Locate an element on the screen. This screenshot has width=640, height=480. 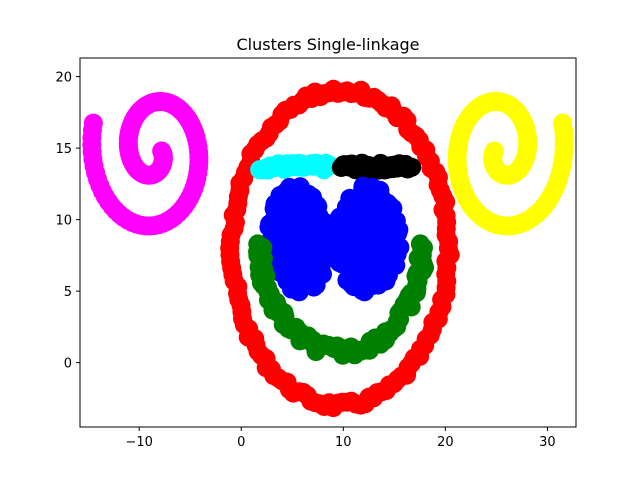
chart-title: Clusters Single-linkage is located at coordinates (328, 44).